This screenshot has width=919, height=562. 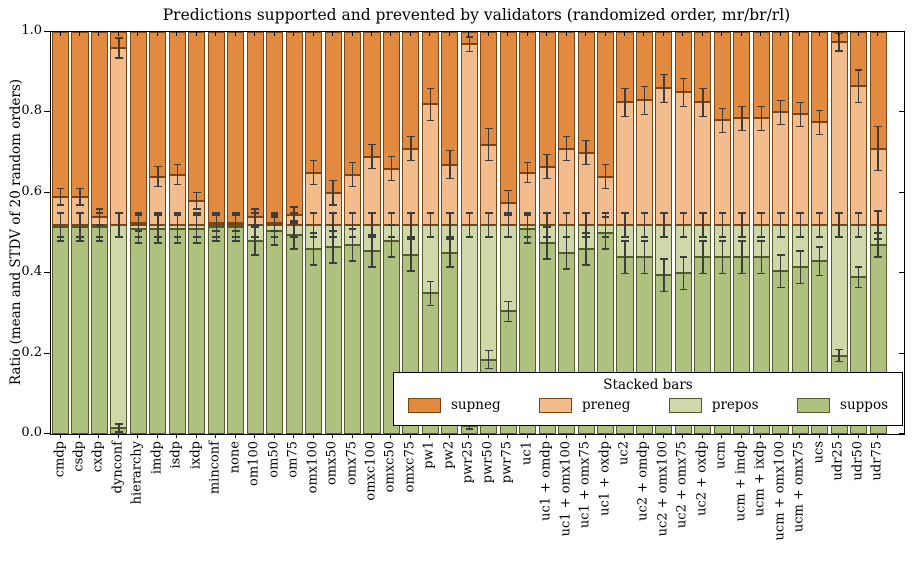 I want to click on bar-uc2omx75-preneg, so click(x=683, y=158).